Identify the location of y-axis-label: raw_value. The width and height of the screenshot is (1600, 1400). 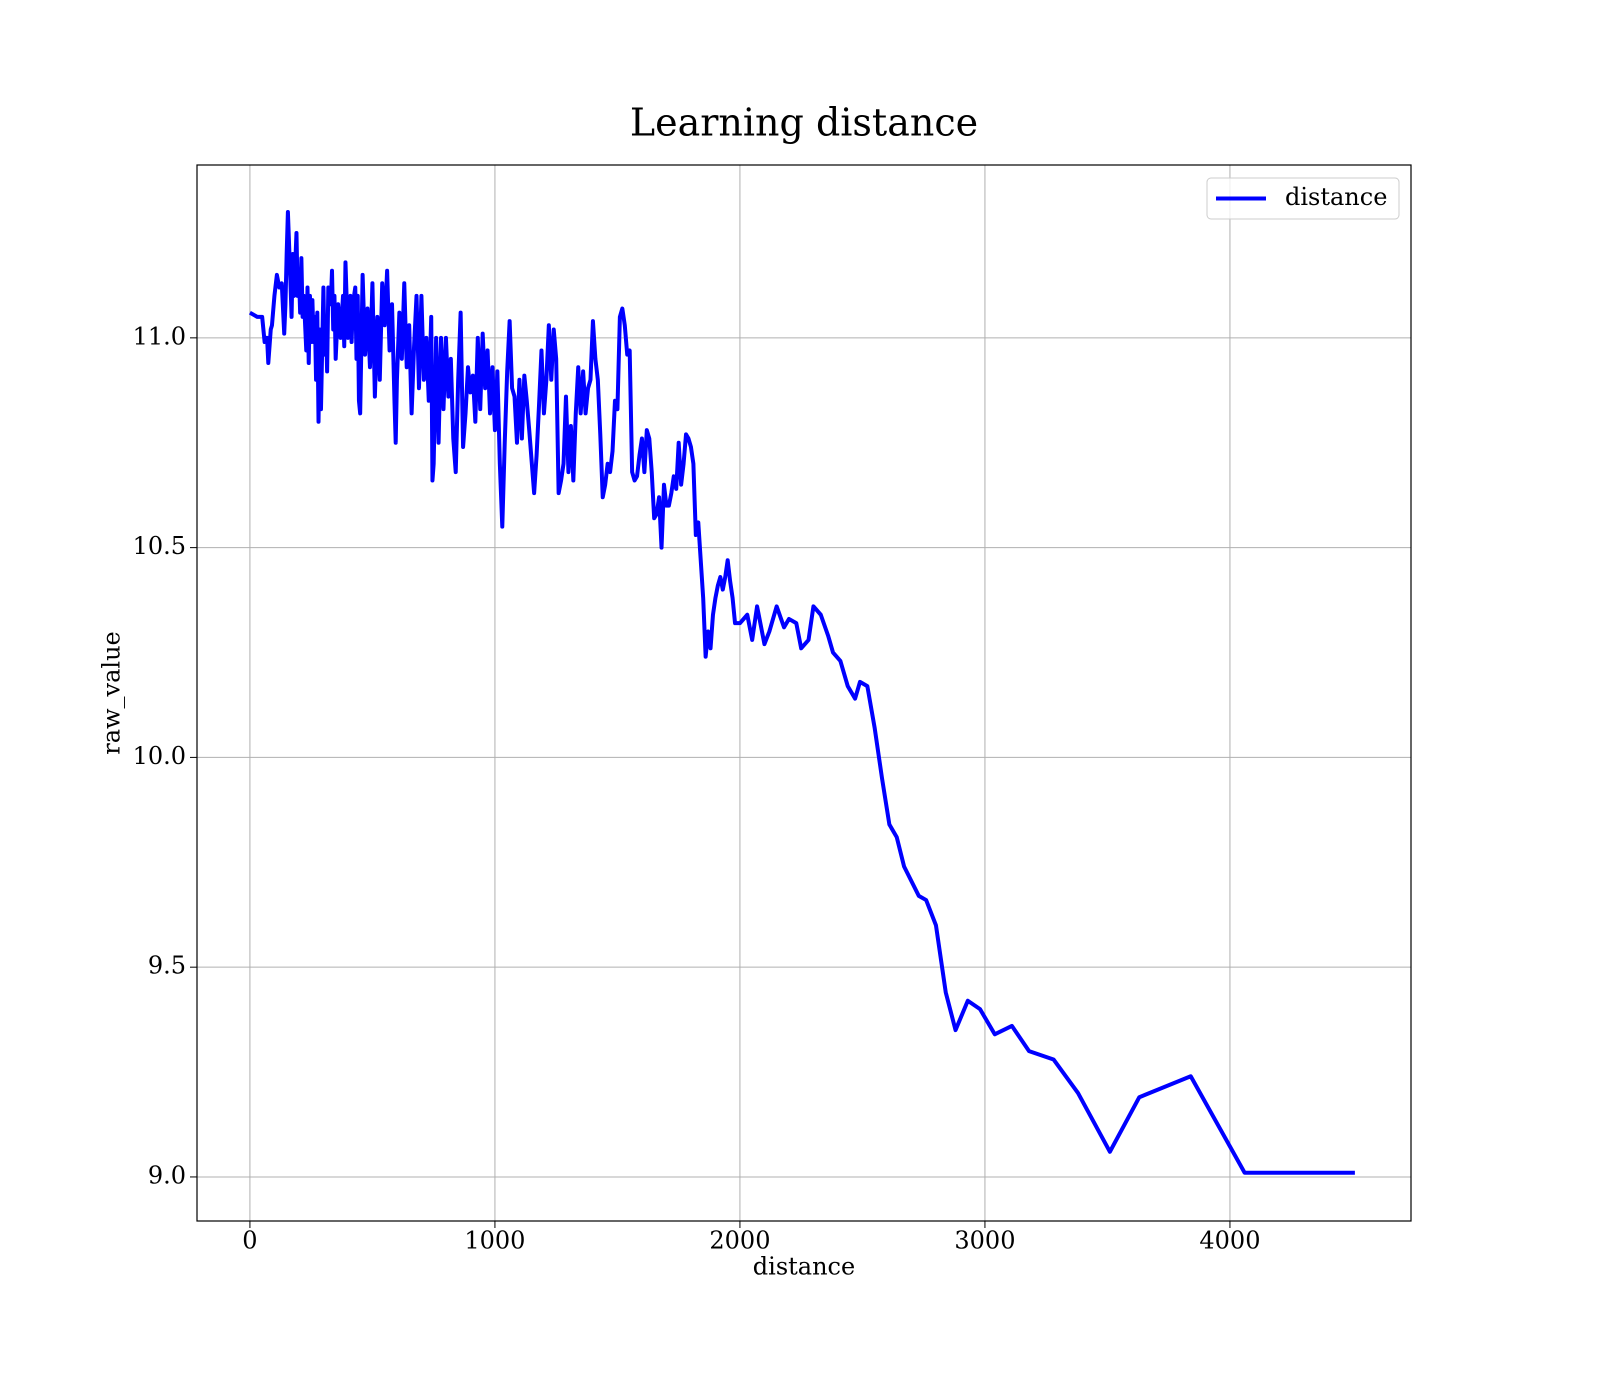
(112, 693).